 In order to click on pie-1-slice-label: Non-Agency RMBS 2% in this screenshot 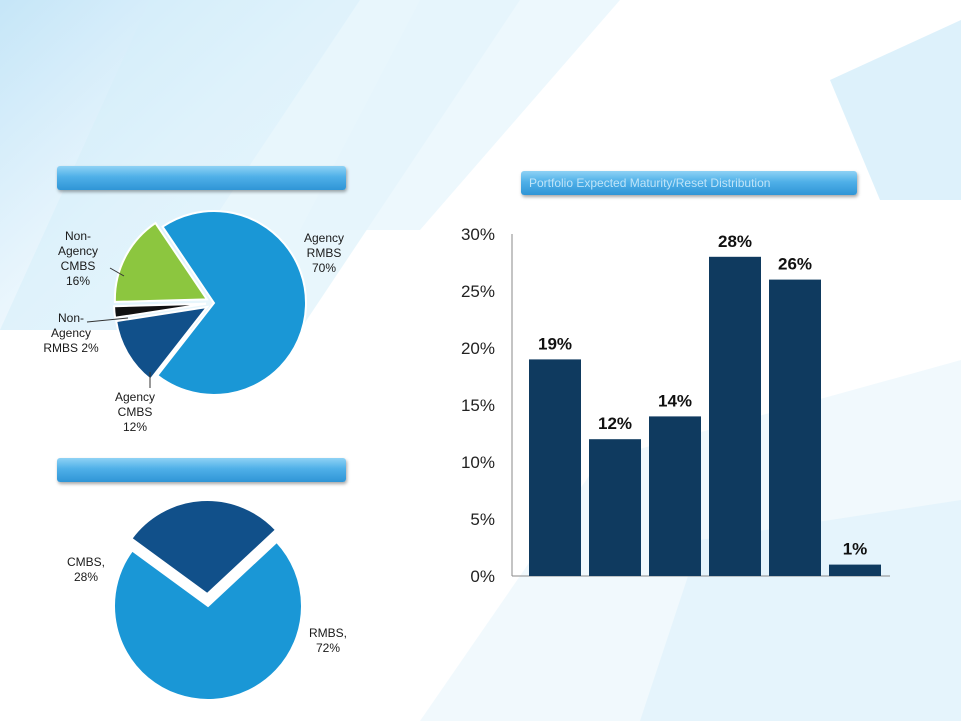, I will do `click(71, 333)`.